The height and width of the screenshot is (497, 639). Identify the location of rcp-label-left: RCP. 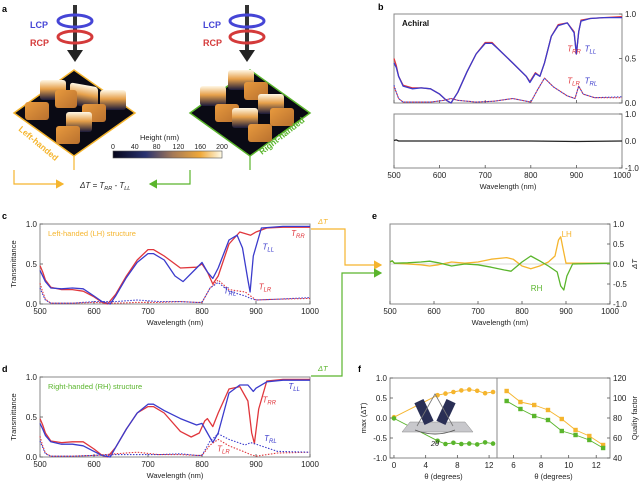
(39, 43).